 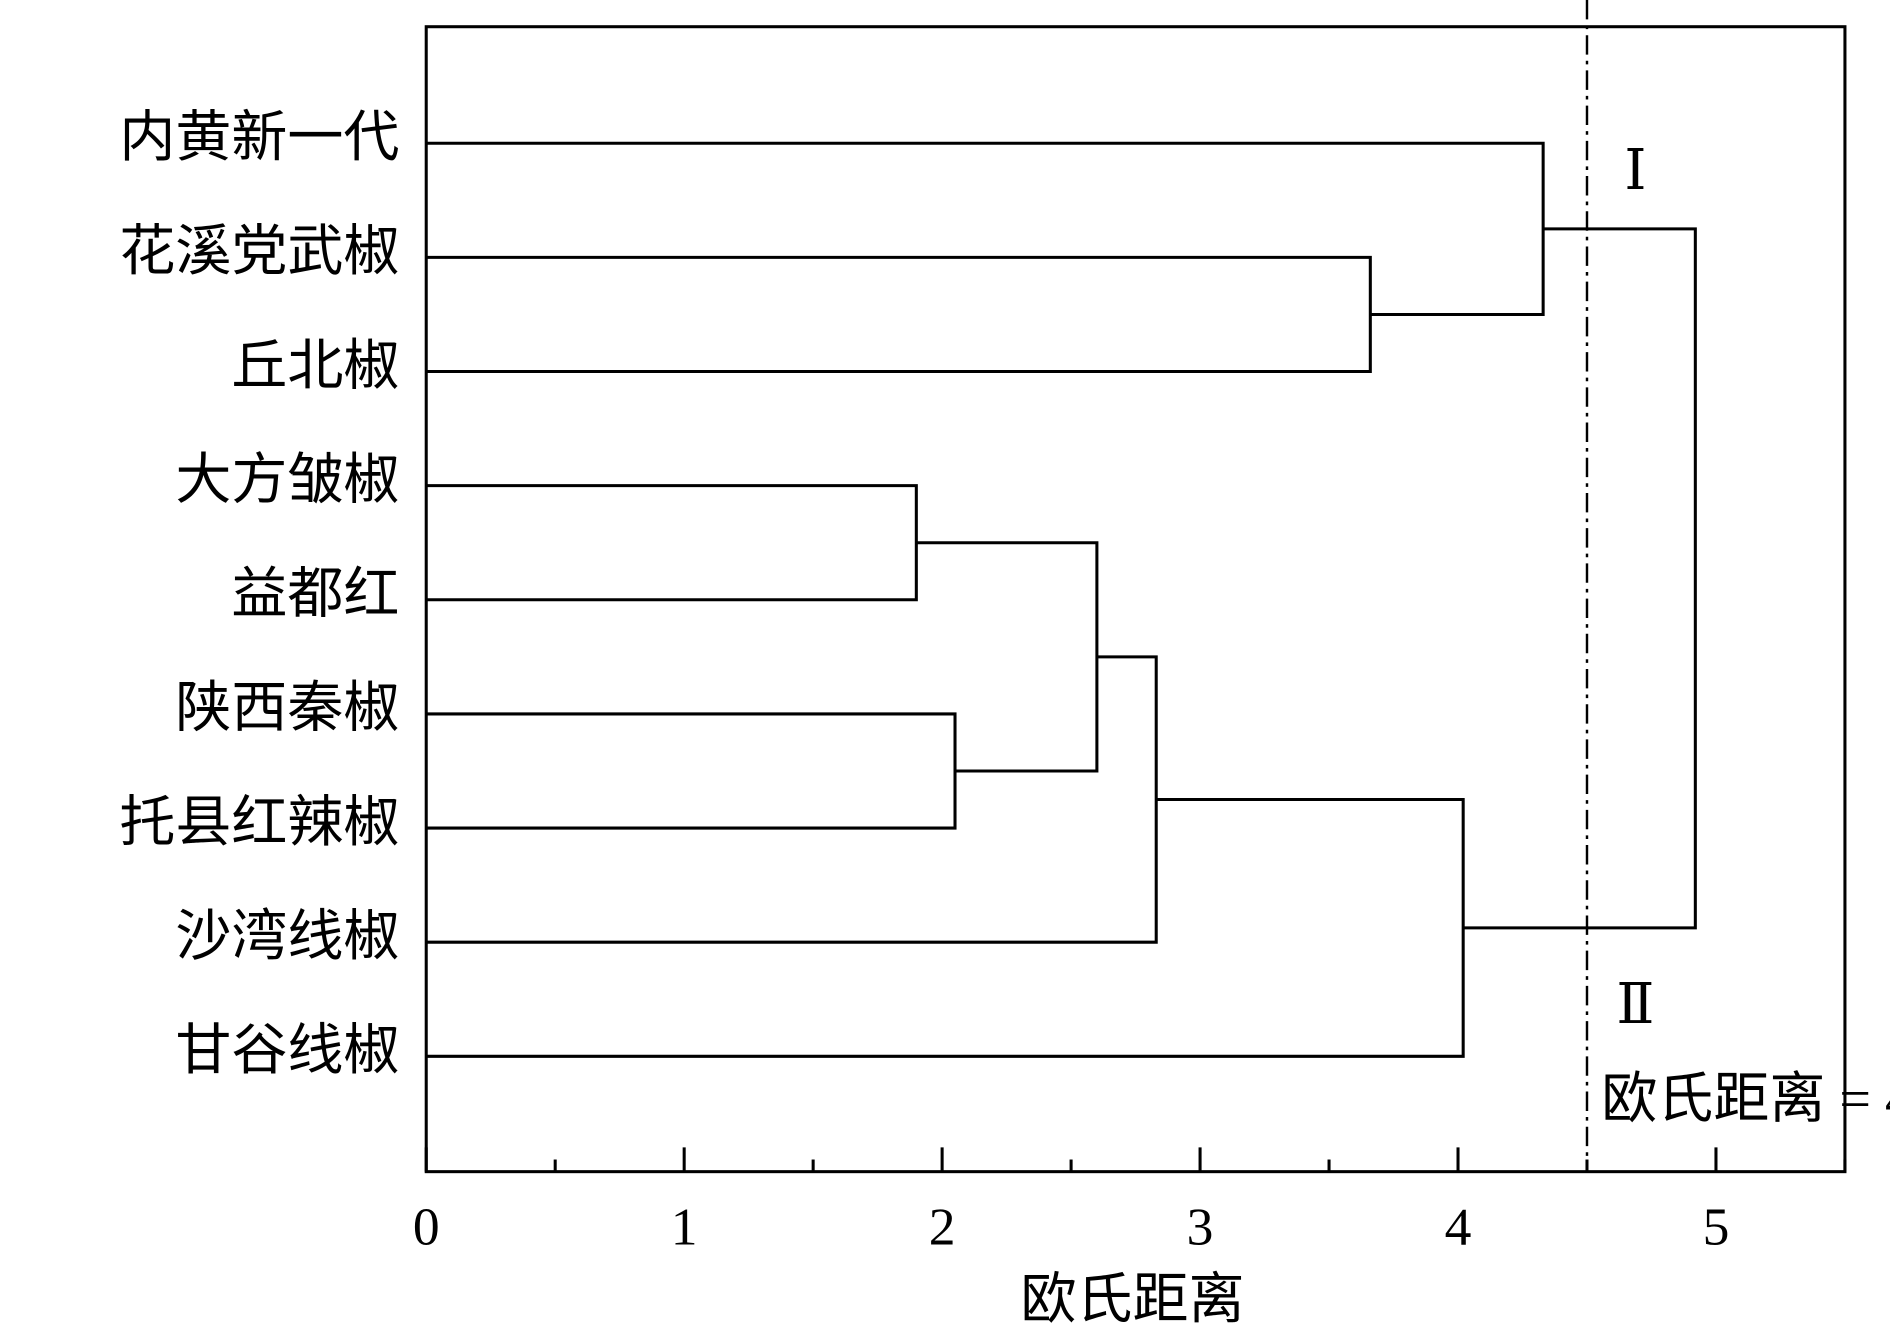 I want to click on cluster-label: Ⅰ, so click(x=1635, y=171).